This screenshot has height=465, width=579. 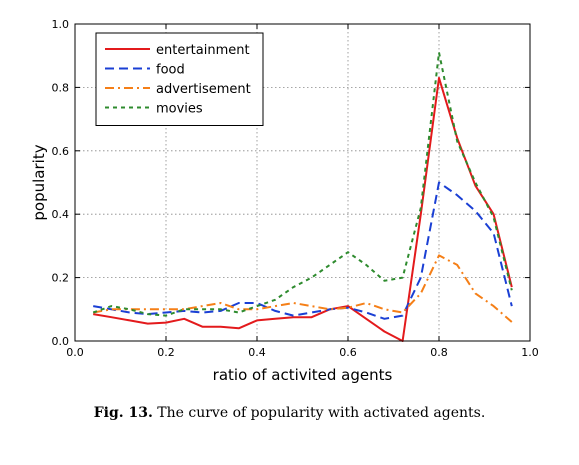 I want to click on x-tick-label: 0.6, so click(x=348, y=352).